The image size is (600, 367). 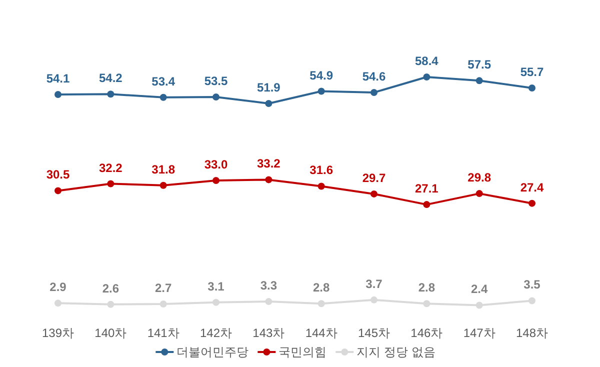 What do you see at coordinates (480, 65) in the screenshot?
I see `data-label: 57.5` at bounding box center [480, 65].